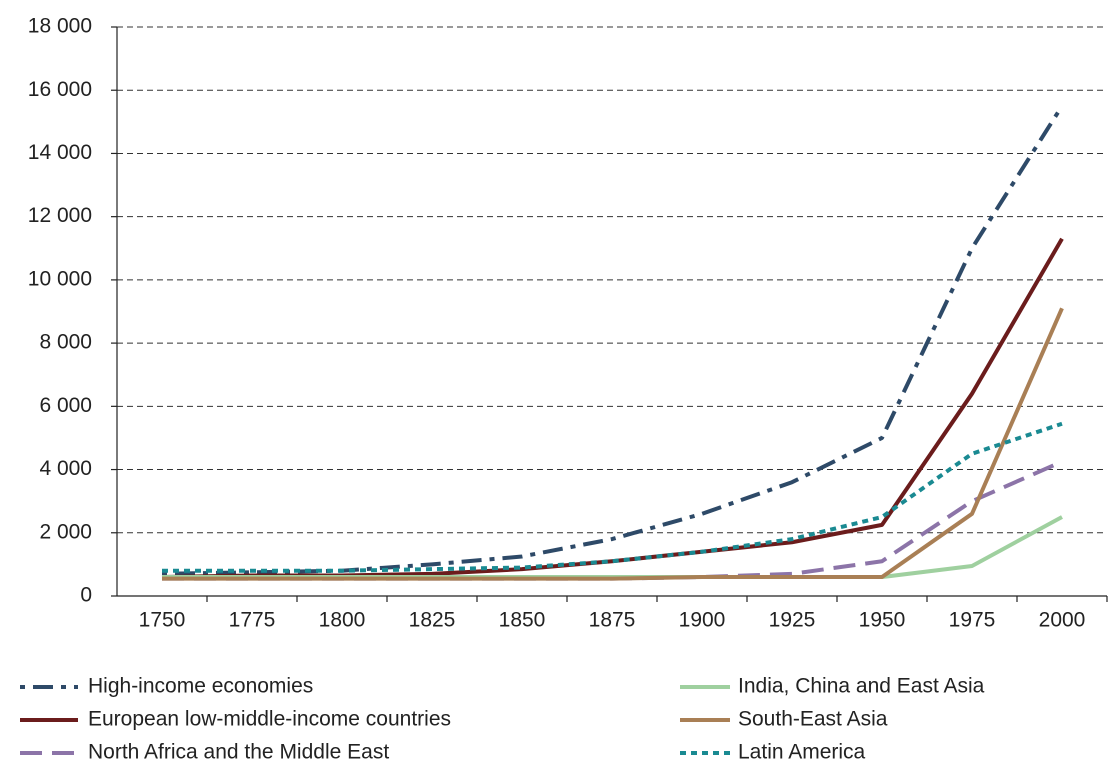  Describe the element at coordinates (200, 686) in the screenshot. I see `legend-label: High-income economies` at that location.